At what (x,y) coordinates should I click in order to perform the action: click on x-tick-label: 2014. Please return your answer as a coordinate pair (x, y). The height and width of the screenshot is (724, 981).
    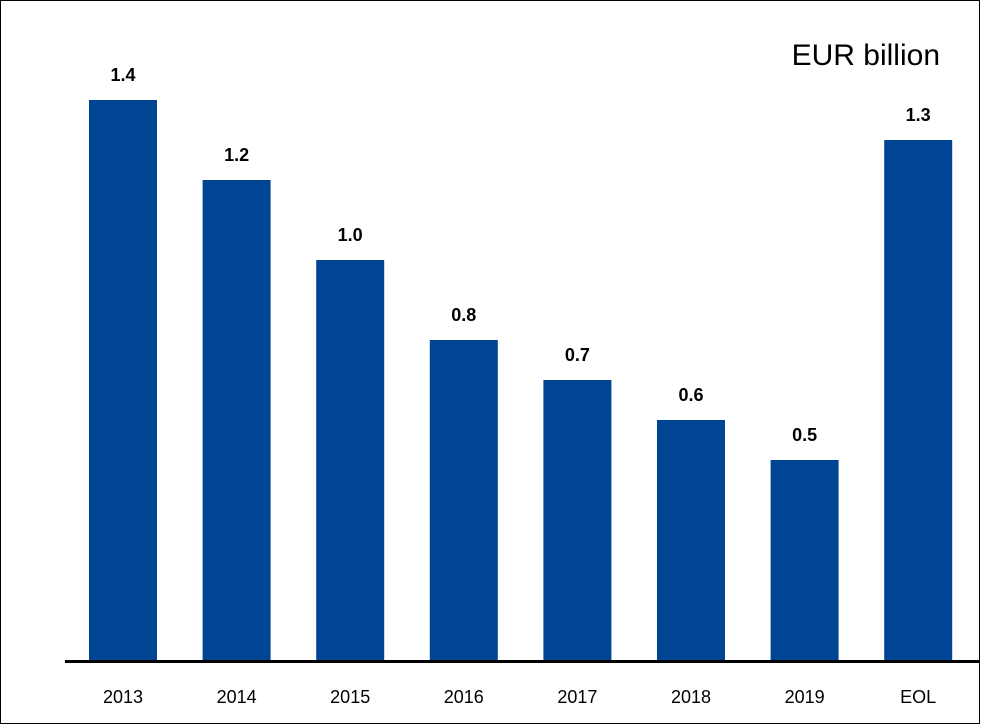
    Looking at the image, I should click on (237, 697).